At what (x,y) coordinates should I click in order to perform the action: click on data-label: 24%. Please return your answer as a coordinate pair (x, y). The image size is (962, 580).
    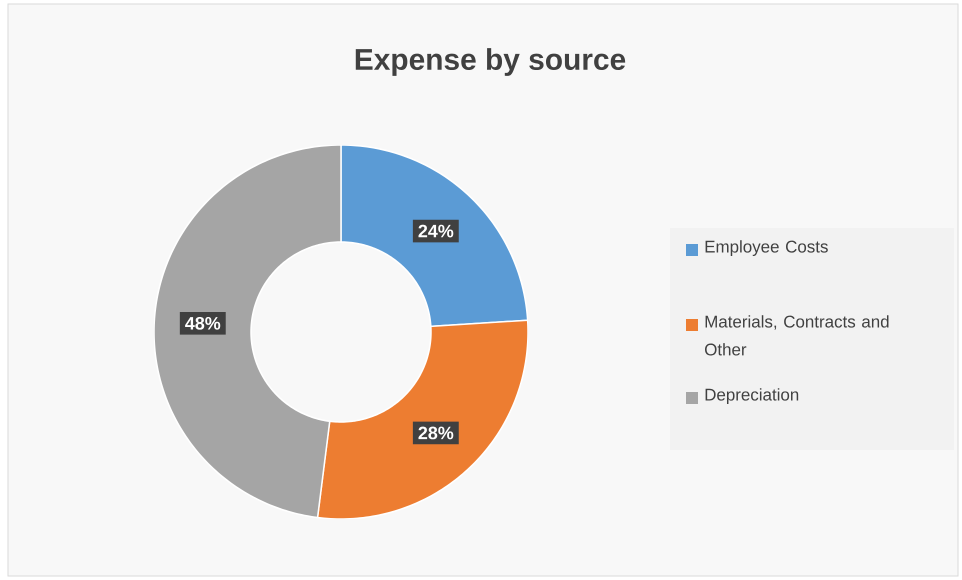
    Looking at the image, I should click on (436, 231).